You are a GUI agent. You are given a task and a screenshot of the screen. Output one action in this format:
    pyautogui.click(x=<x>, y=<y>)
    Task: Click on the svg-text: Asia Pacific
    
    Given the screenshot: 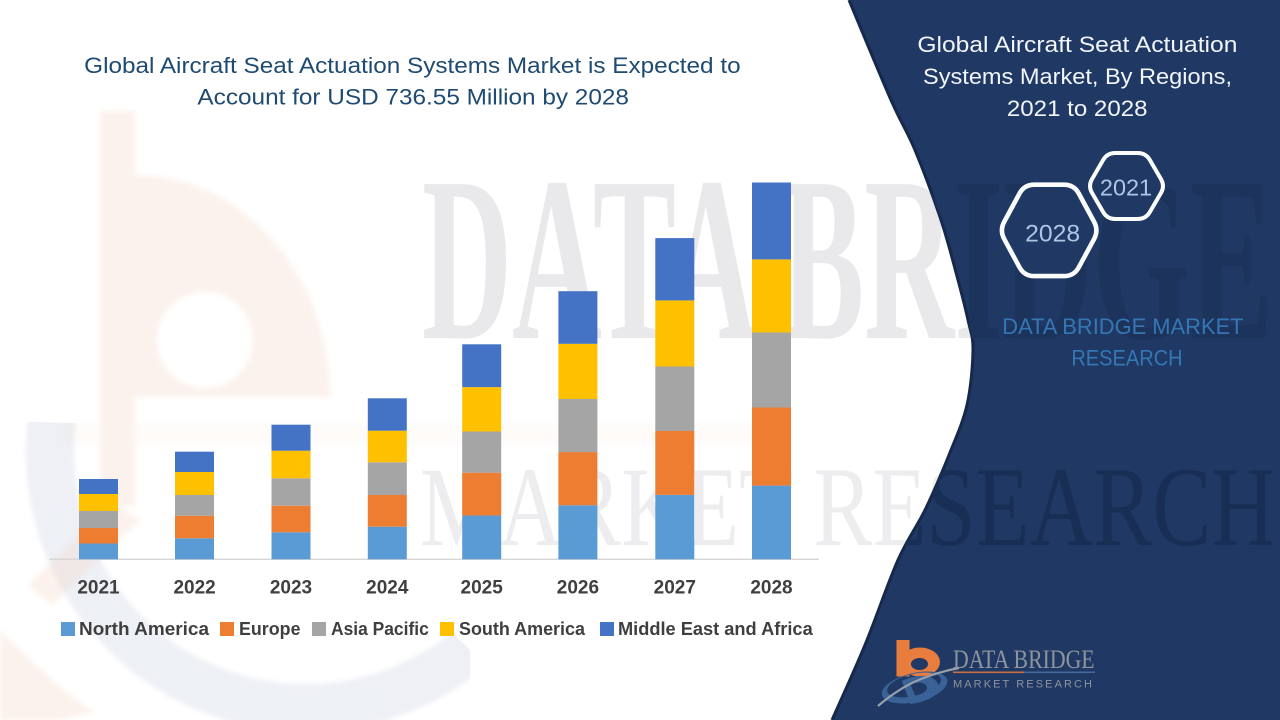 What is the action you would take?
    pyautogui.click(x=380, y=628)
    